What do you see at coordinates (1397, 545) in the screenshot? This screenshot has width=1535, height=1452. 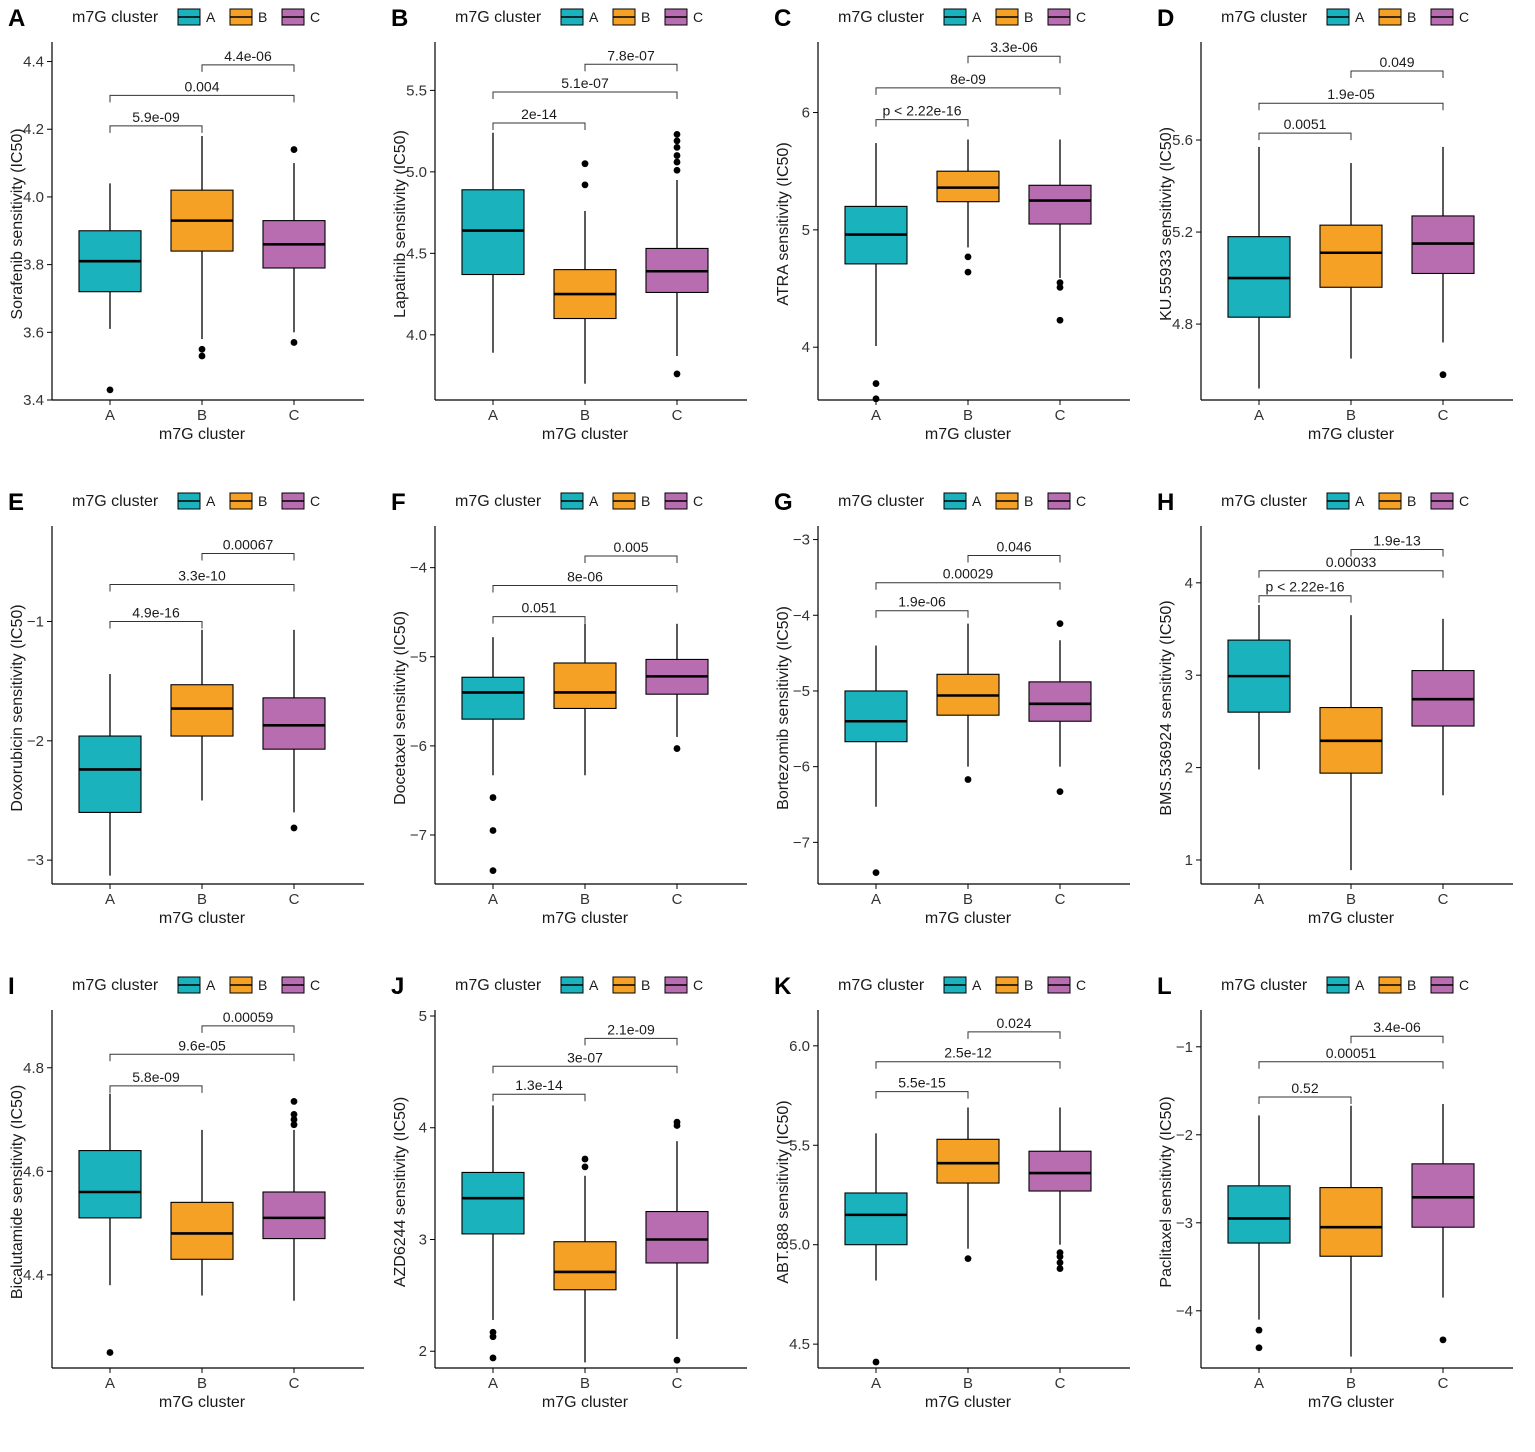 I see `sig-bracket-bc: 1.9e-13` at bounding box center [1397, 545].